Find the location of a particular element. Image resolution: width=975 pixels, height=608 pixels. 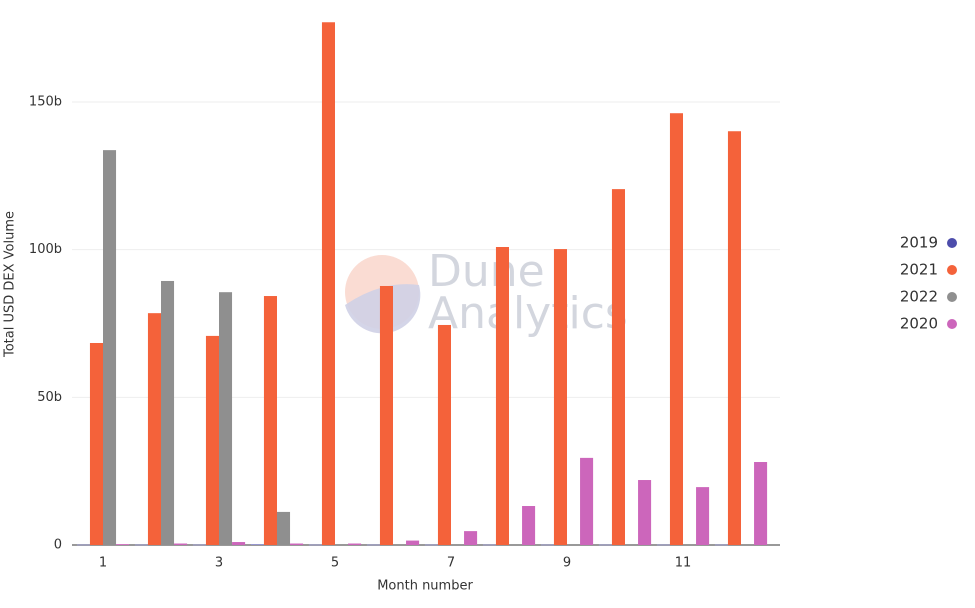

watermark-text: Dune is located at coordinates (486, 271).